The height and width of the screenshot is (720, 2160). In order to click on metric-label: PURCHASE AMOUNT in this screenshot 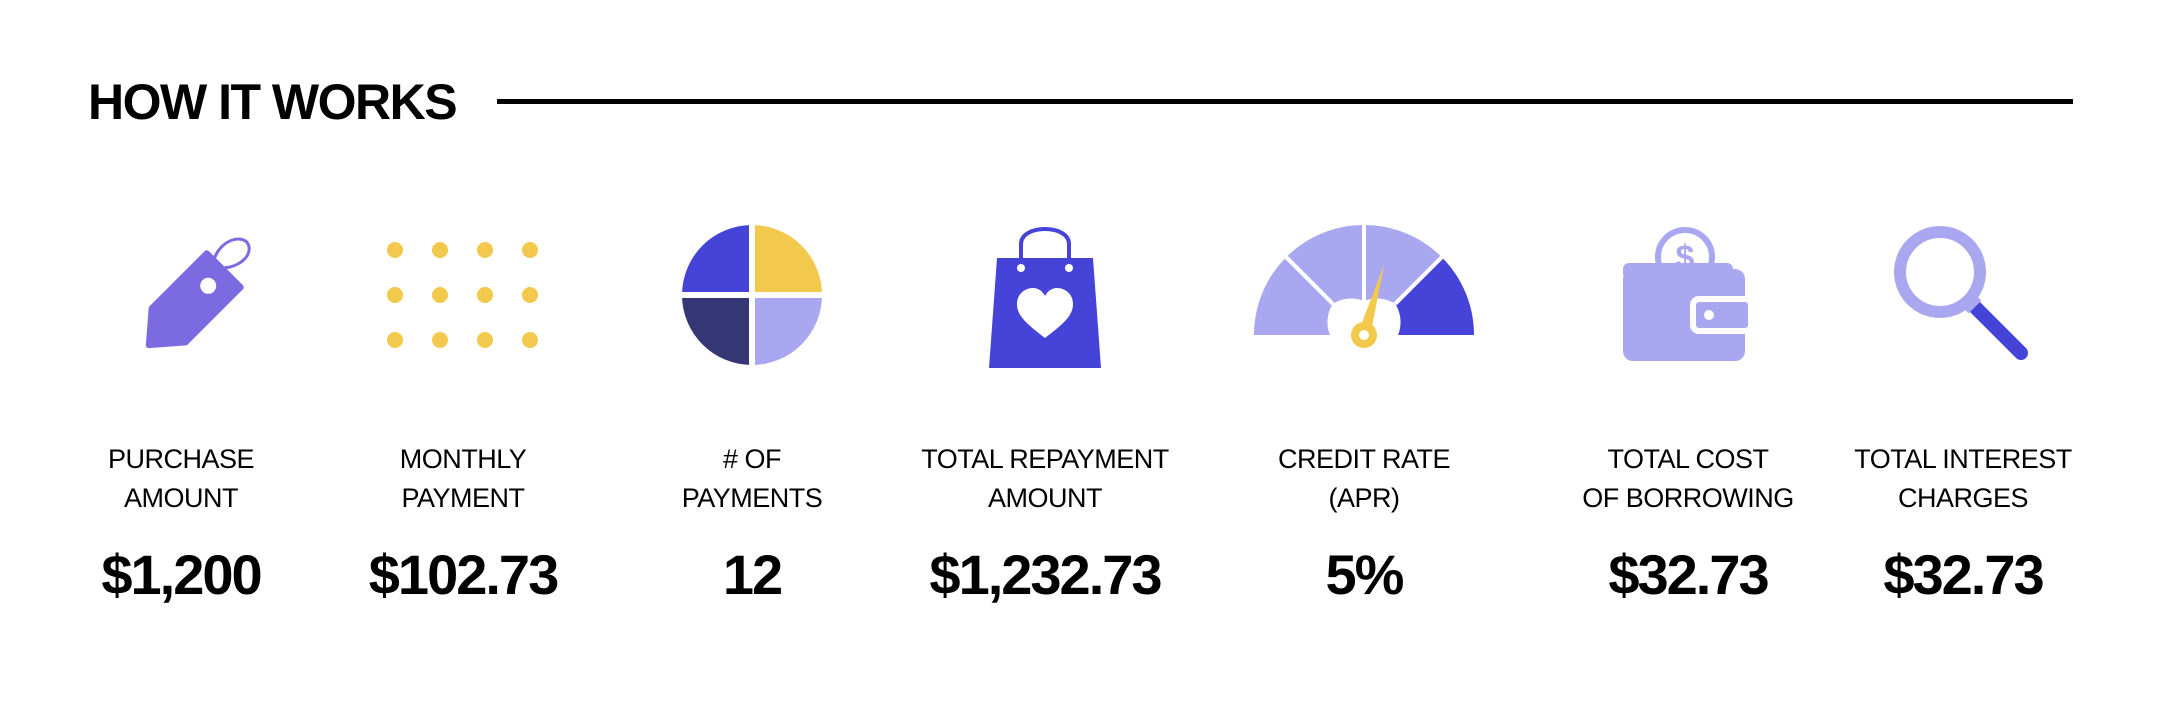, I will do `click(181, 478)`.